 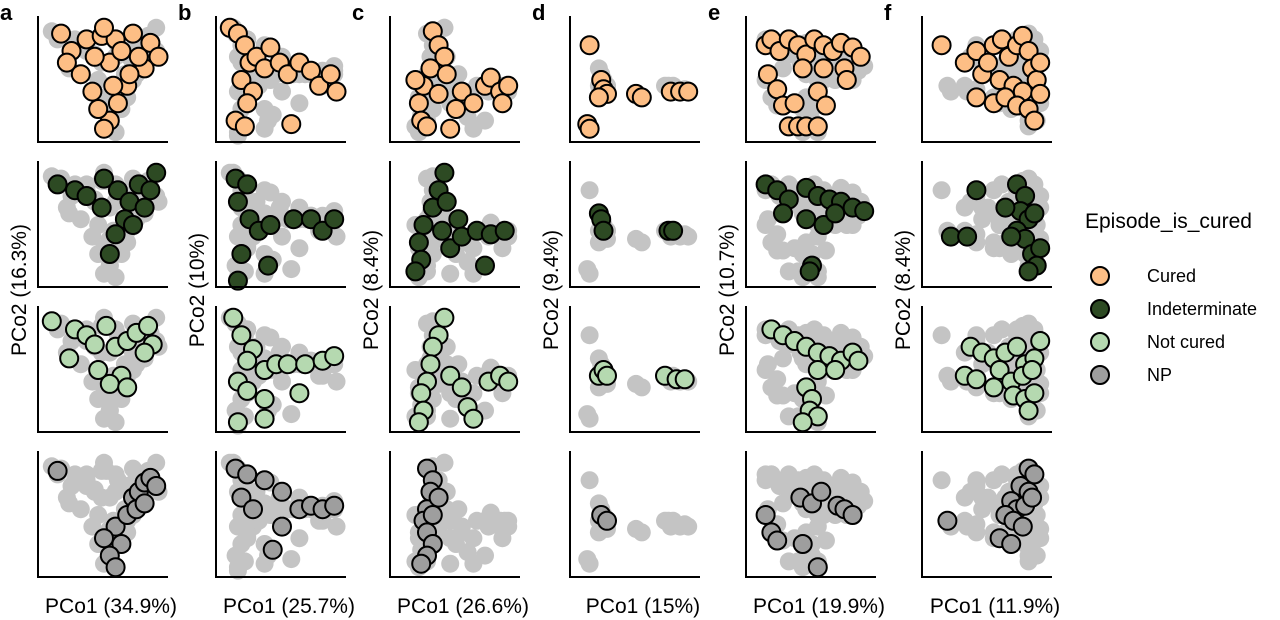 I want to click on panel-letter: e, so click(x=714, y=12).